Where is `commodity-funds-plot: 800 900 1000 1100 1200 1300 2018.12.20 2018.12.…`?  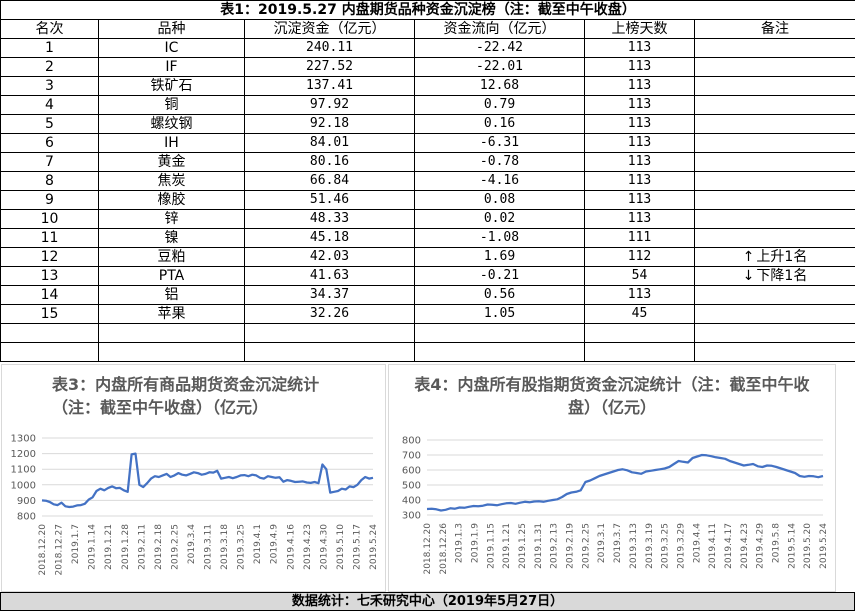 commodity-funds-plot: 800 900 1000 1100 1200 1300 2018.12.20 2018.12.… is located at coordinates (195, 505).